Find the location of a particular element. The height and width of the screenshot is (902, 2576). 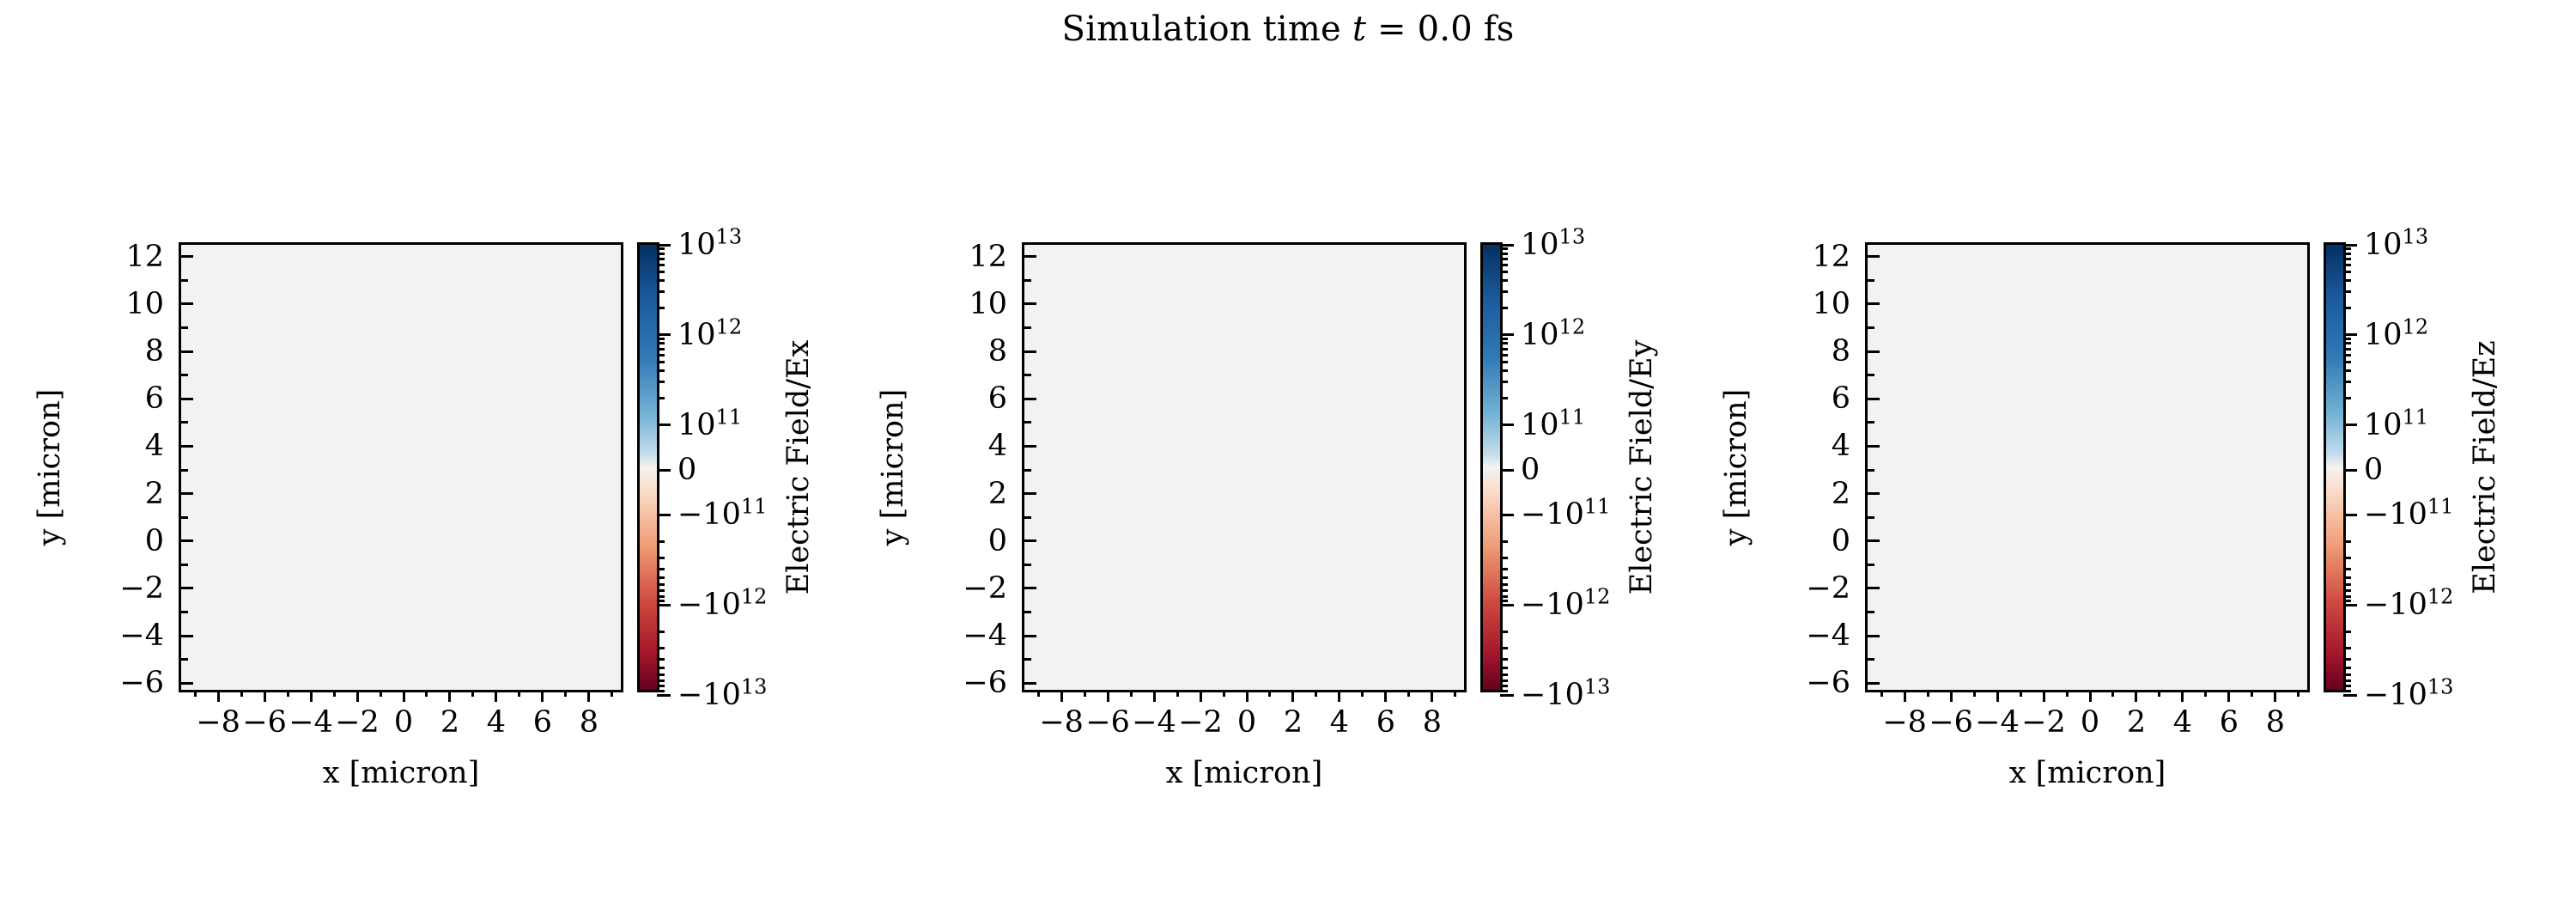

y-tick-label: 4 is located at coordinates (154, 446).